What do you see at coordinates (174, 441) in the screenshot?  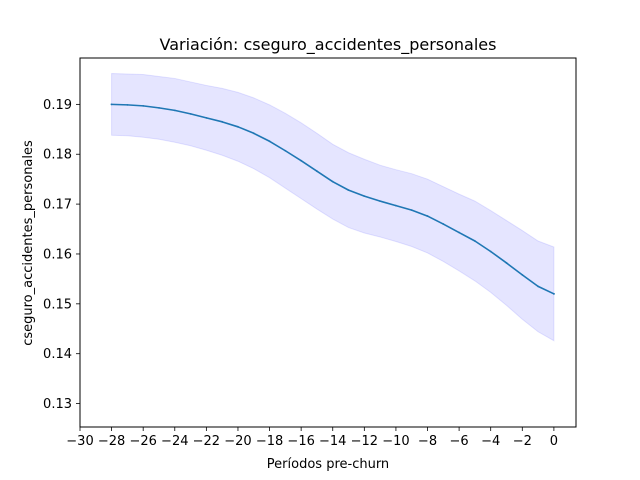 I see `x-tick-label: −24` at bounding box center [174, 441].